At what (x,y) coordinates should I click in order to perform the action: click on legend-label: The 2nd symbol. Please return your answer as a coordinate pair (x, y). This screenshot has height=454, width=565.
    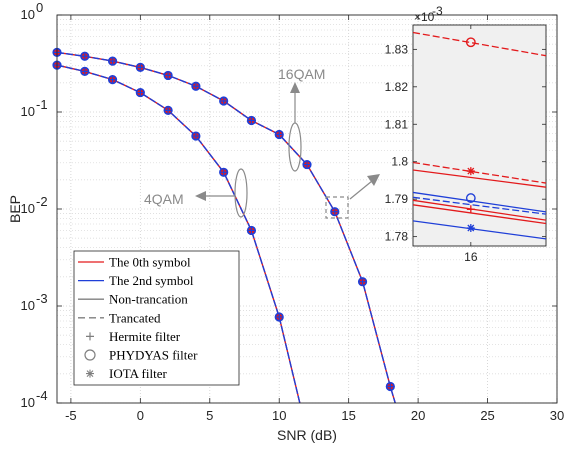
    Looking at the image, I should click on (151, 280).